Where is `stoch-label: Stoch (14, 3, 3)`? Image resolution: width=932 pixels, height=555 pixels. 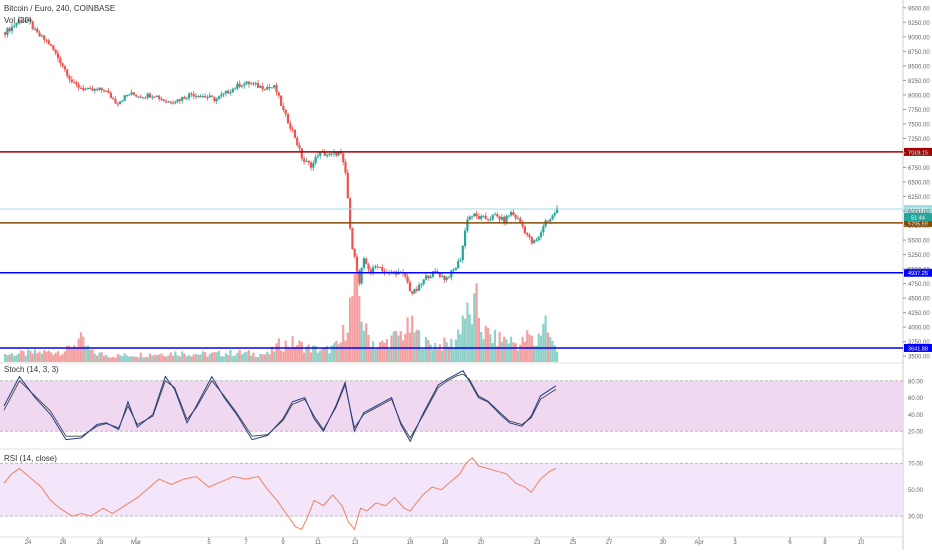
stoch-label: Stoch (14, 3, 3) is located at coordinates (31, 369).